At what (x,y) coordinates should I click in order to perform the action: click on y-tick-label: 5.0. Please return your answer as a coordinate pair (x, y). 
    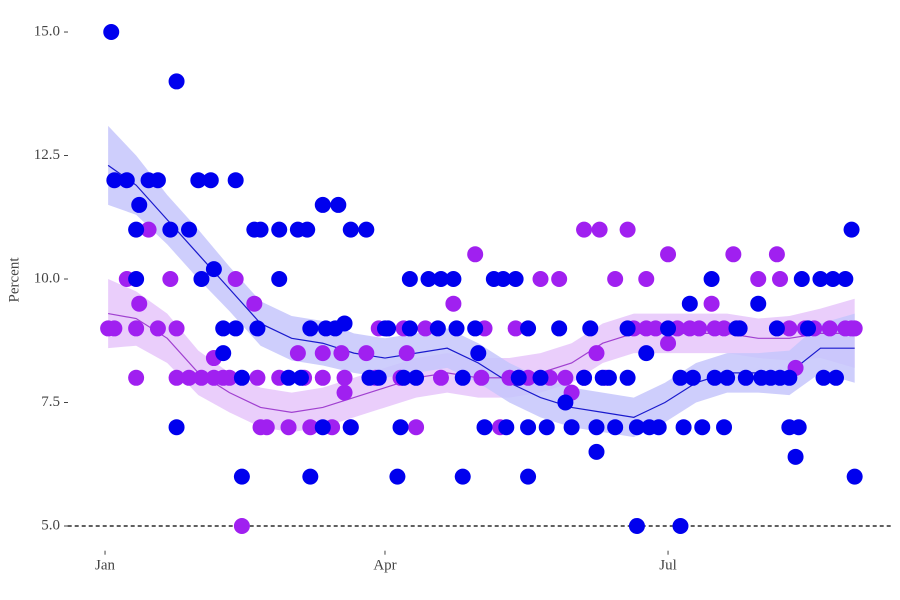
    Looking at the image, I should click on (50, 525).